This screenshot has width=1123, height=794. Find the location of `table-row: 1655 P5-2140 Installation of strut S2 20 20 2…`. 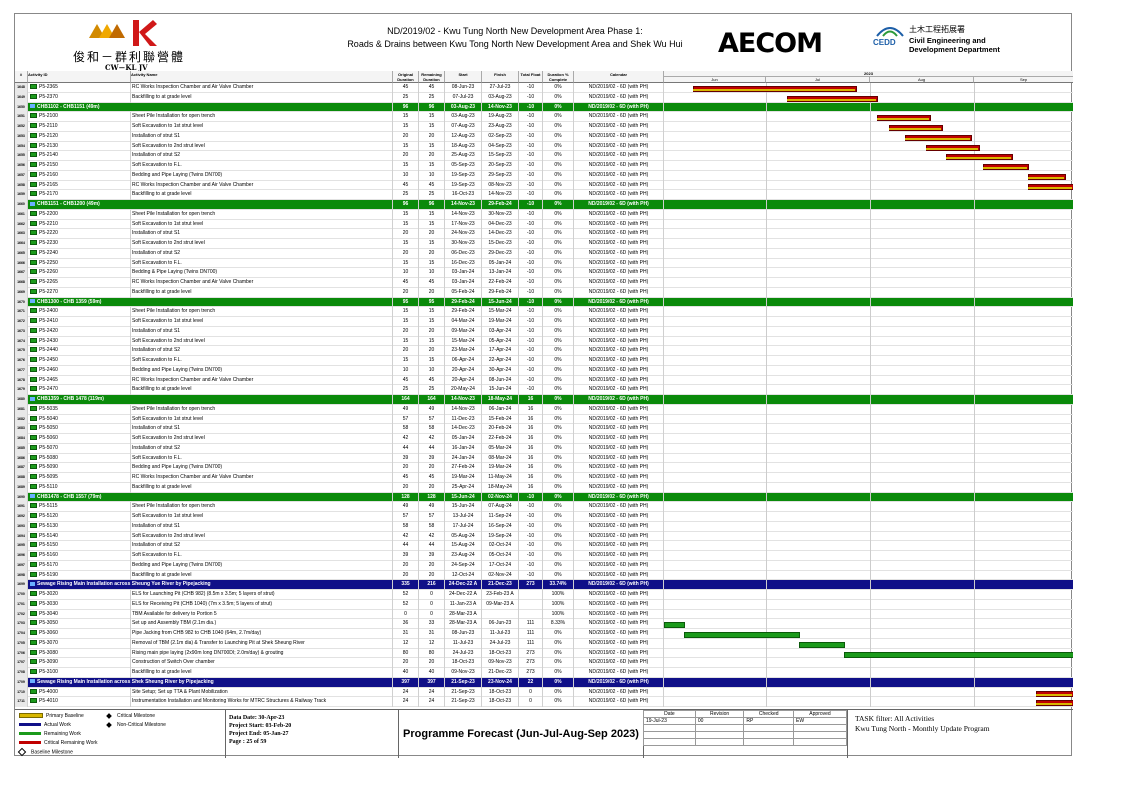

table-row: 1655 P5-2140 Installation of strut S2 20 20 2… is located at coordinates (544, 156).